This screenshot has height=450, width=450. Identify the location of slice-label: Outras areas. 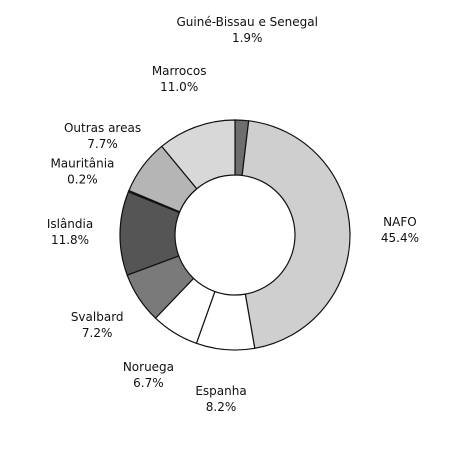
(102, 128).